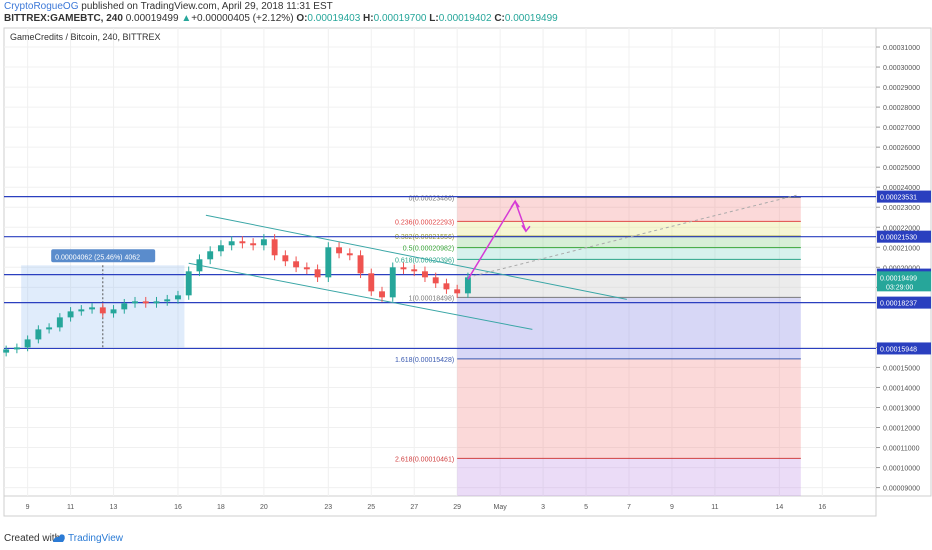 Image resolution: width=932 pixels, height=550 pixels. I want to click on x-tick-label: 23, so click(328, 507).